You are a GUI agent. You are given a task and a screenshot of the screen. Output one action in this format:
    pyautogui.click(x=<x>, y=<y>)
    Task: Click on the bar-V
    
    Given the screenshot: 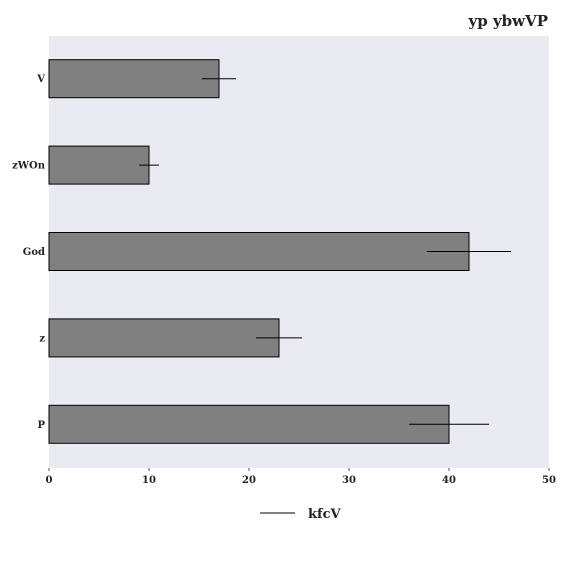 What is the action you would take?
    pyautogui.click(x=134, y=79)
    